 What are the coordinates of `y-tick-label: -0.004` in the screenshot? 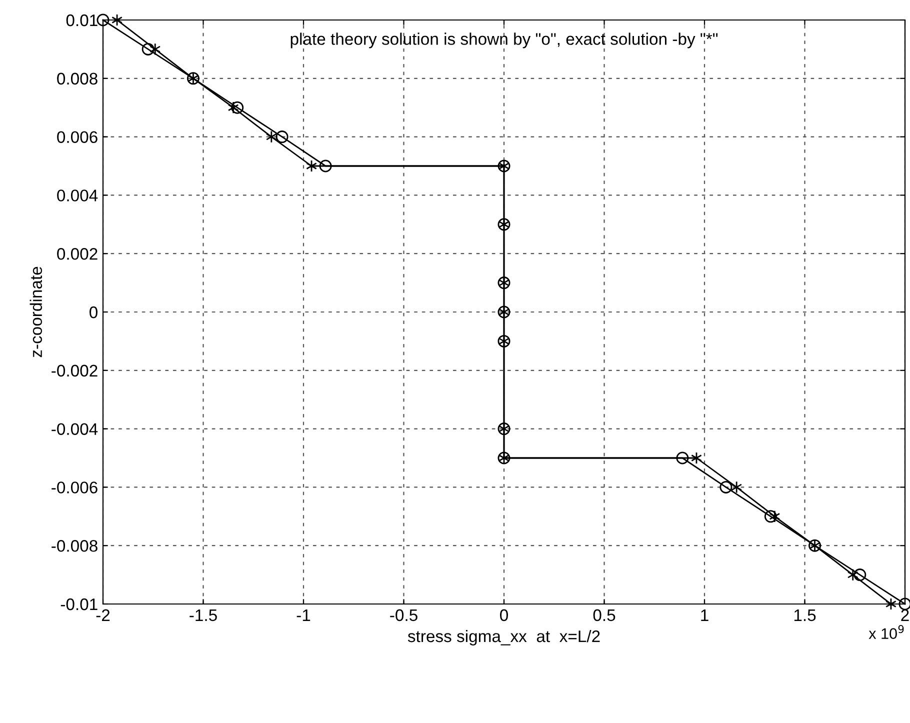 It's located at (75, 429).